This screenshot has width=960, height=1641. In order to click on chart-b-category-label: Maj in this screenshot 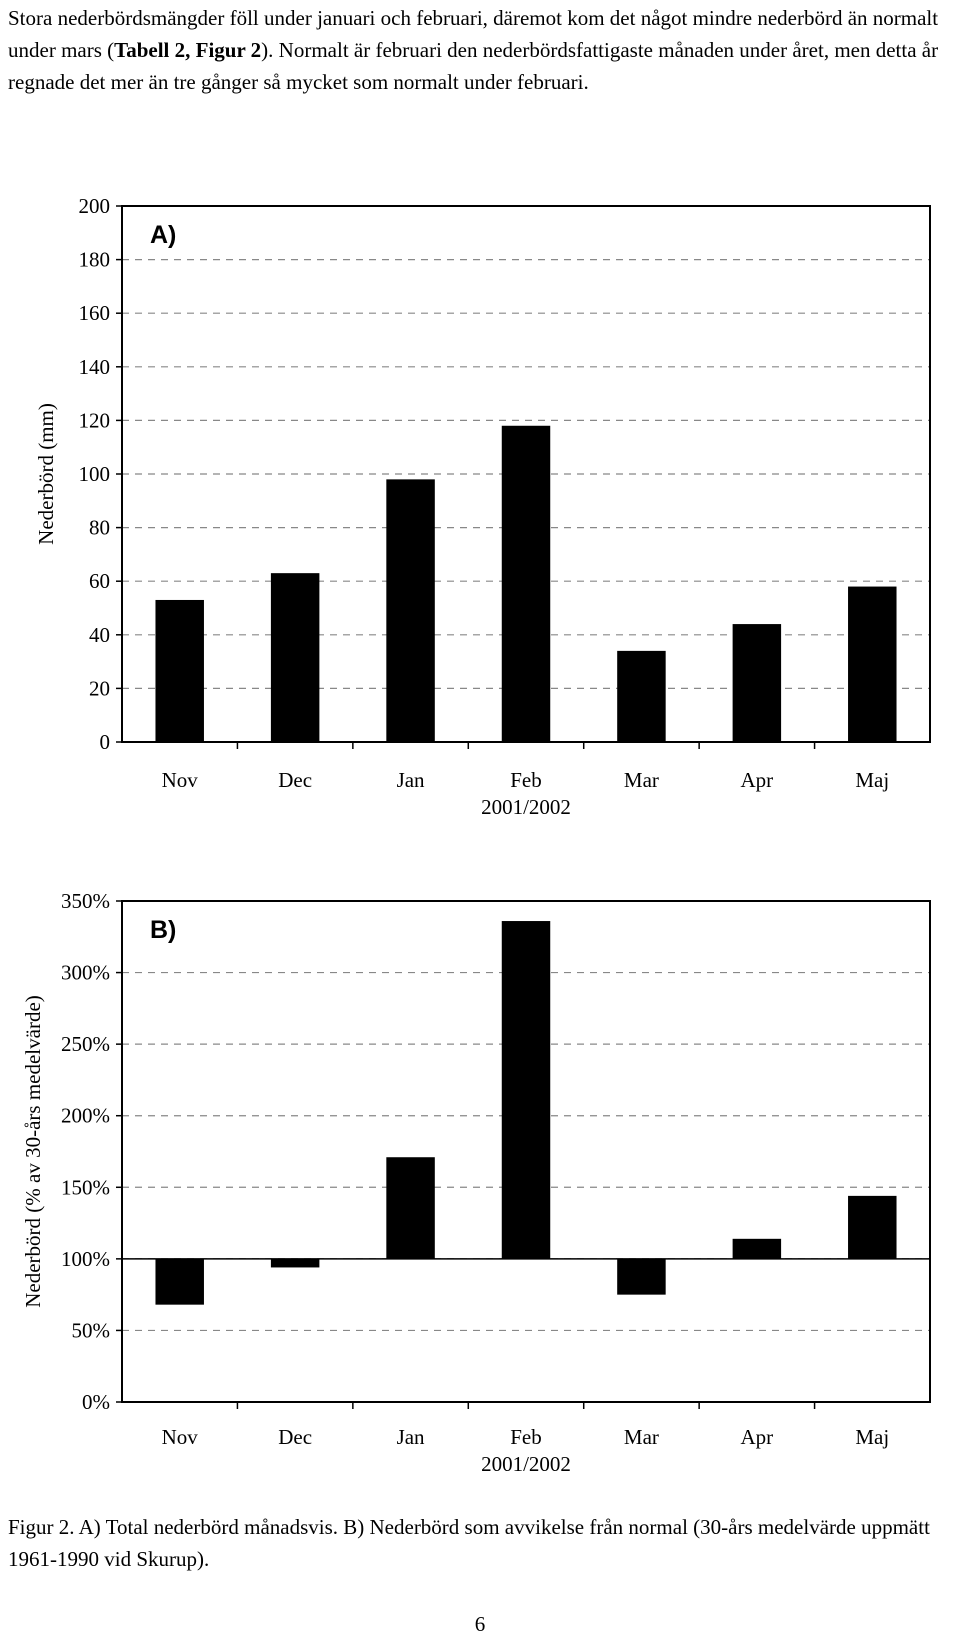, I will do `click(872, 1437)`.